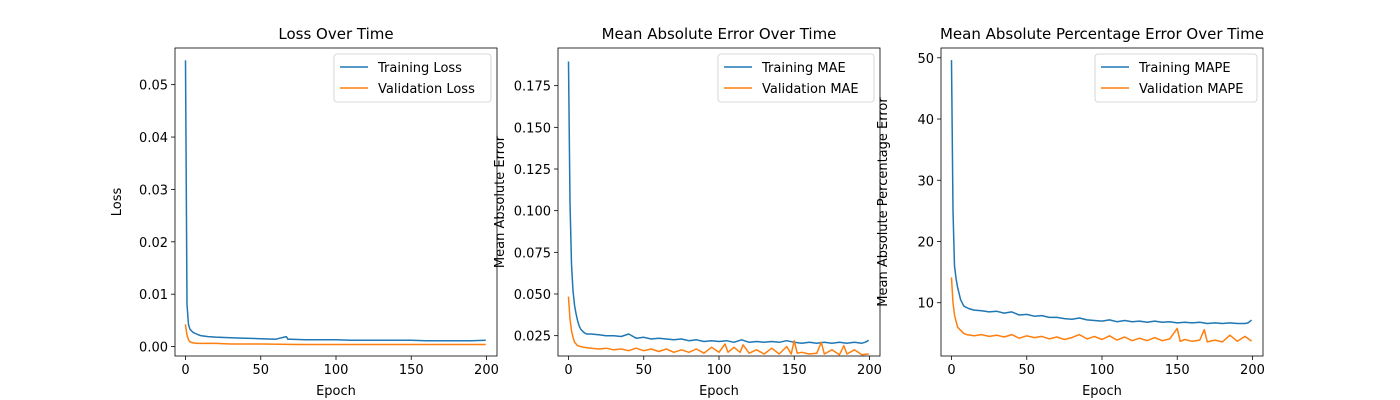 Image resolution: width=1400 pixels, height=400 pixels. I want to click on loss-x-tick-label: 50, so click(260, 370).